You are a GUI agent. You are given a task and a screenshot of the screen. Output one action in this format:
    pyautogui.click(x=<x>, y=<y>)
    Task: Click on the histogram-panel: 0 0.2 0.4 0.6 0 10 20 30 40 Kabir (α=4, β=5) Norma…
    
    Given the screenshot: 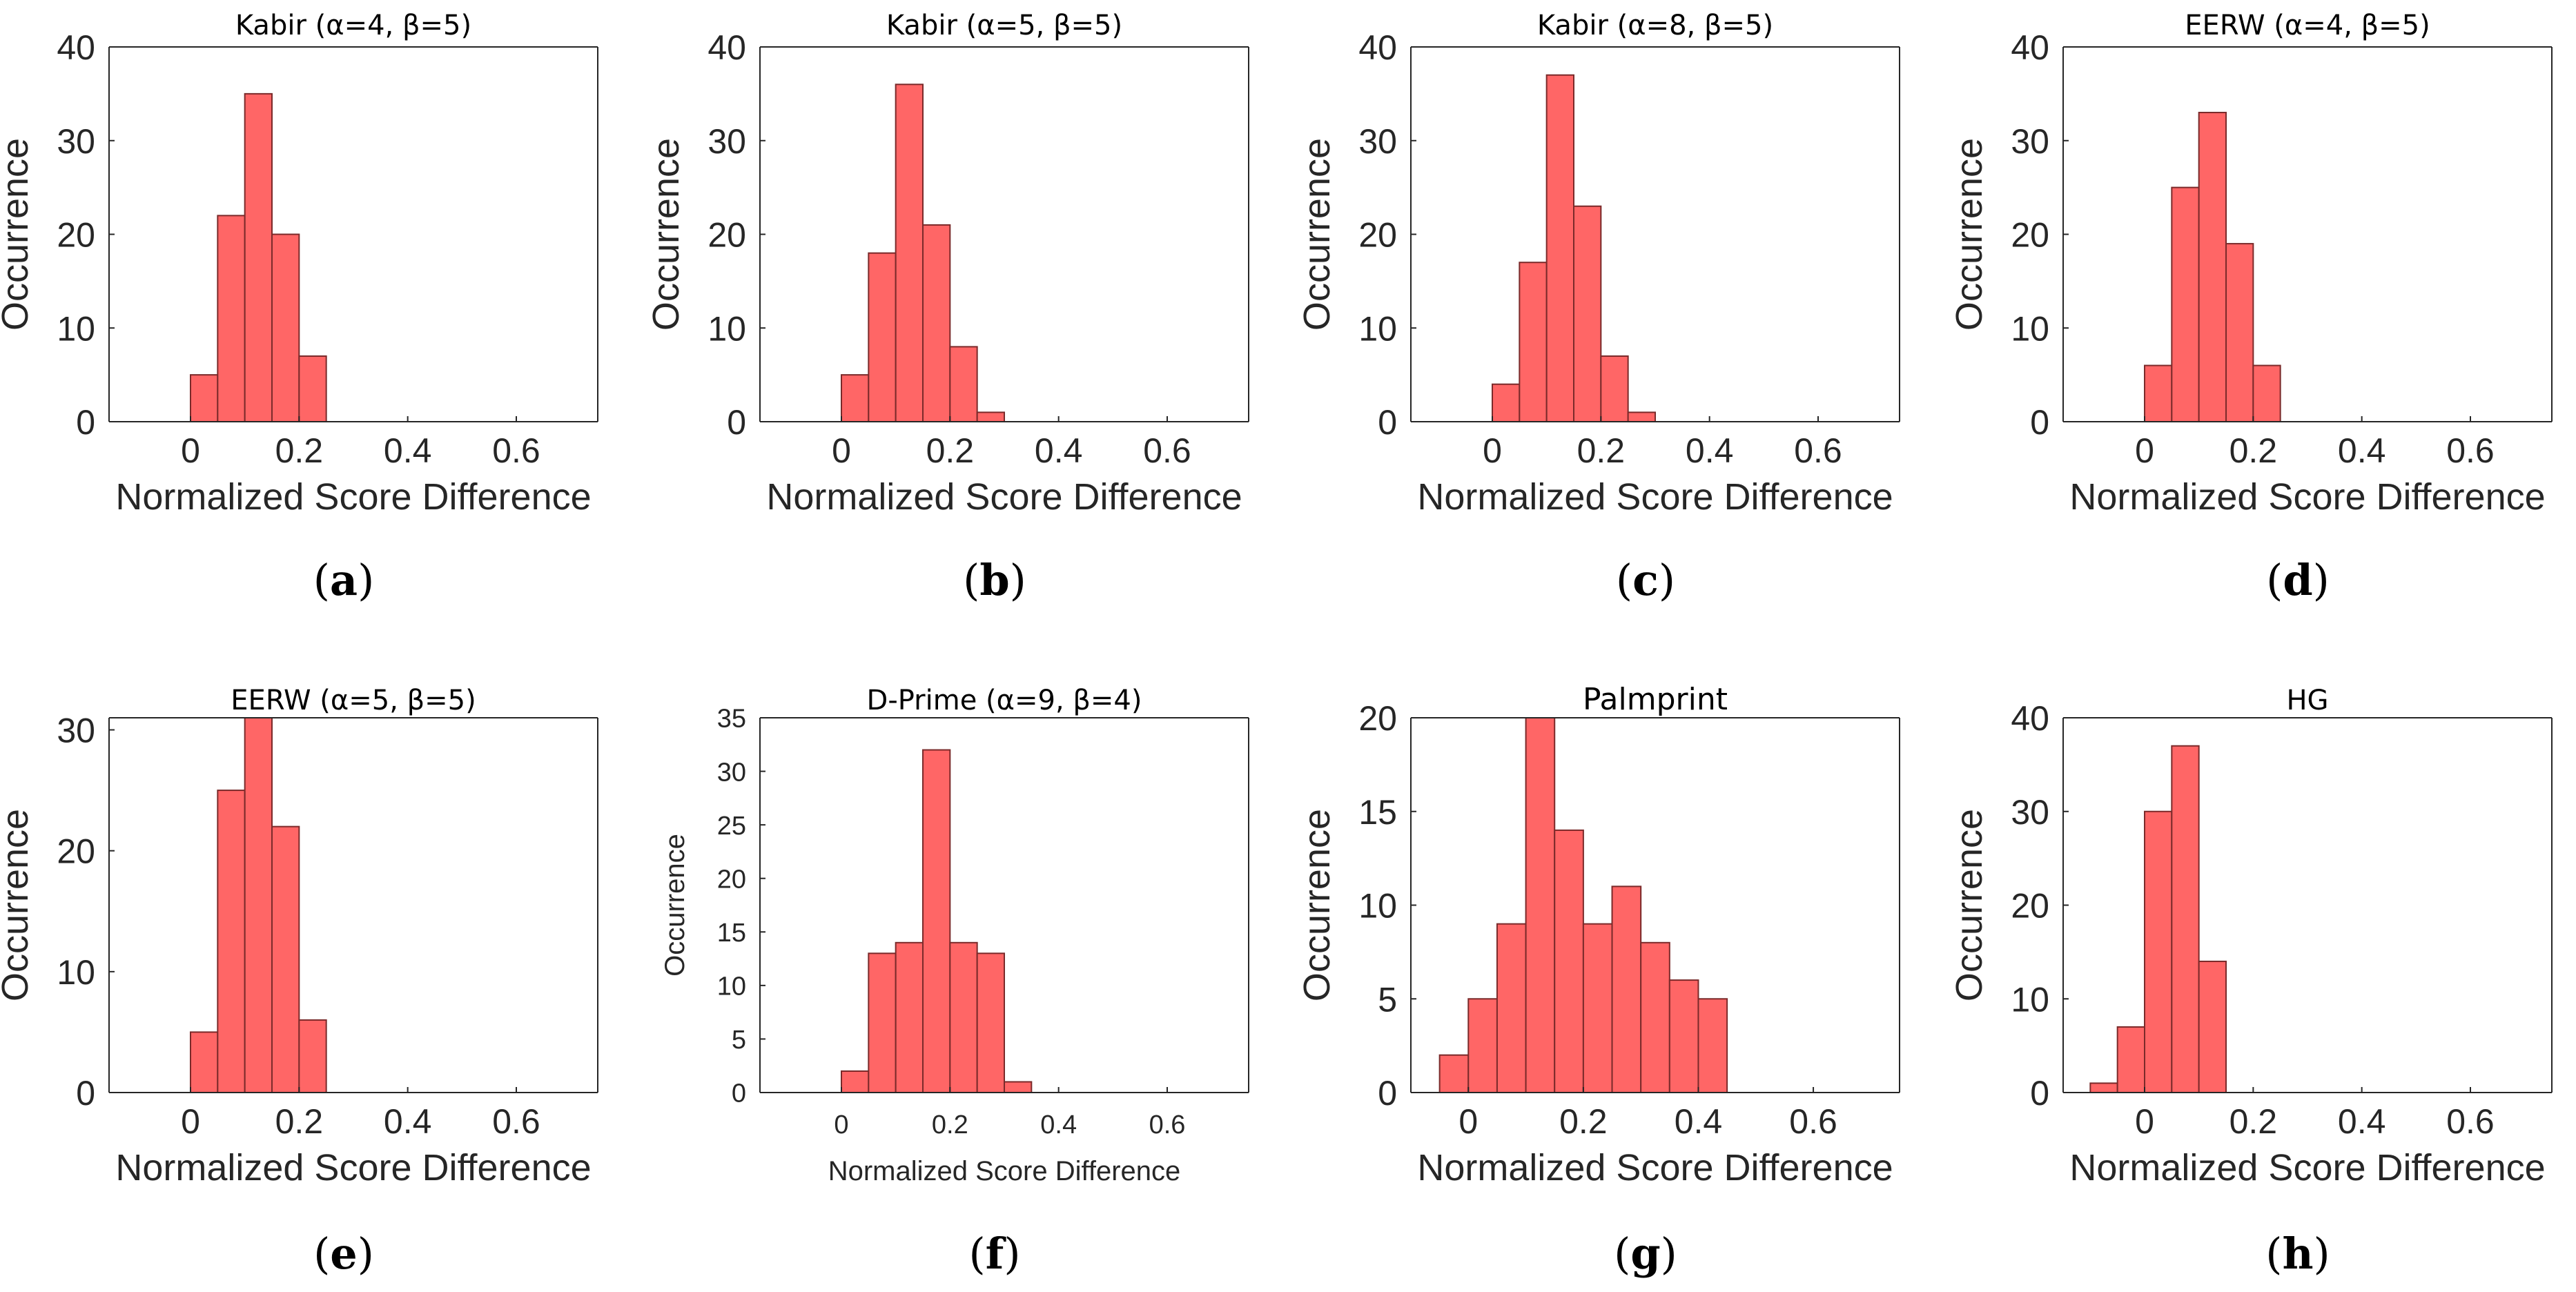 What is the action you would take?
    pyautogui.click(x=299, y=307)
    